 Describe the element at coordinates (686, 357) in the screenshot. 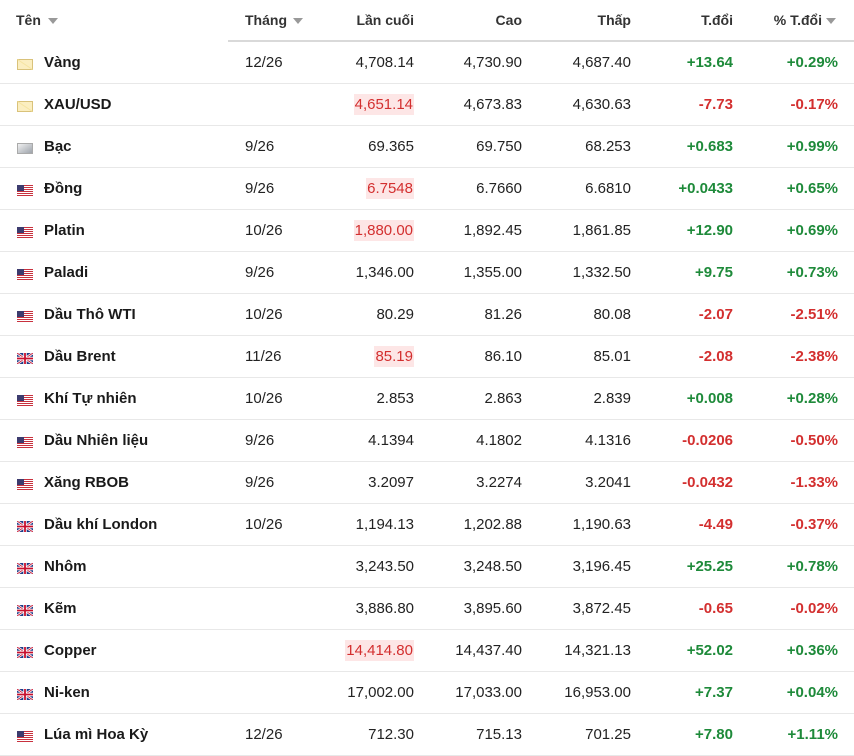

I see `change-cell: -2.08` at that location.